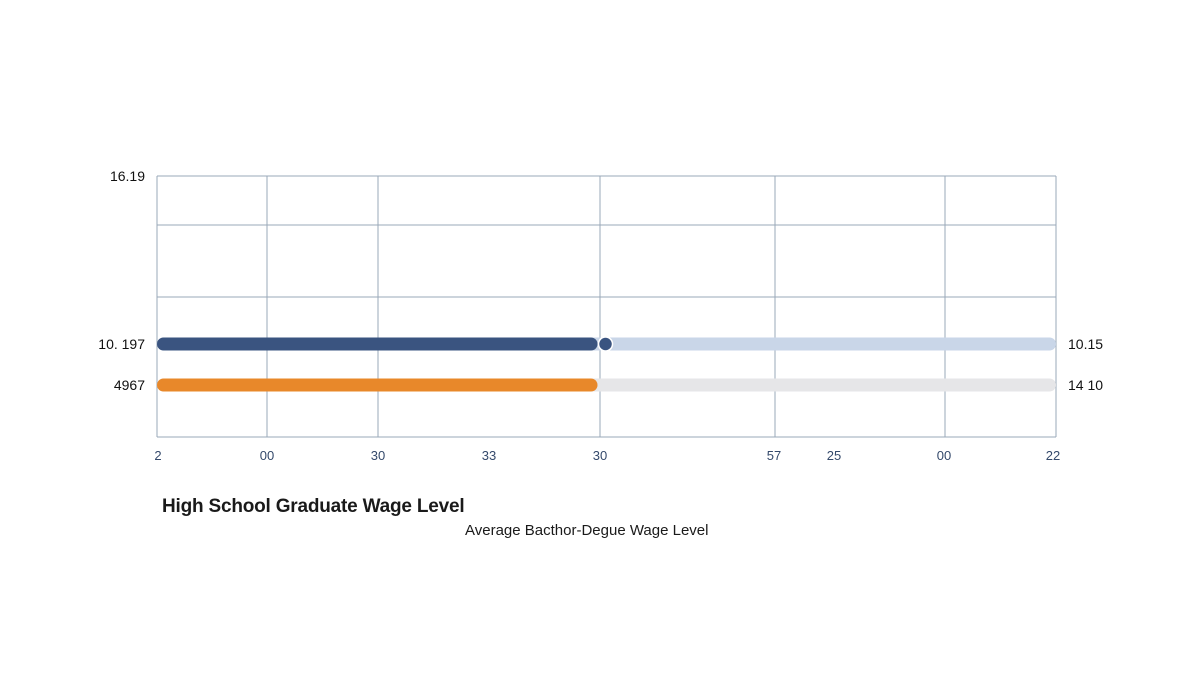  What do you see at coordinates (267, 455) in the screenshot?
I see `x-tick-label-1: 00` at bounding box center [267, 455].